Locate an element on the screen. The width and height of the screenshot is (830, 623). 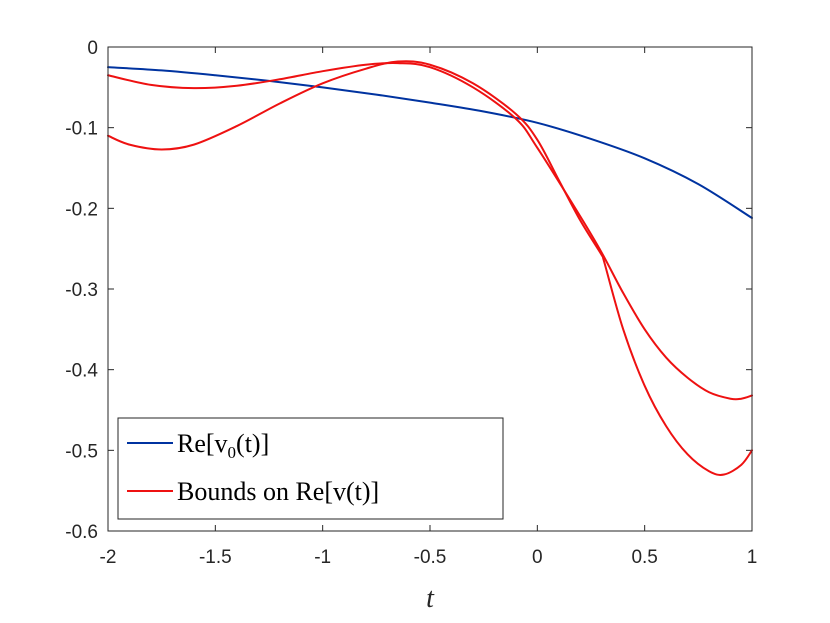
y-tick-label: -0.3 is located at coordinates (81, 290).